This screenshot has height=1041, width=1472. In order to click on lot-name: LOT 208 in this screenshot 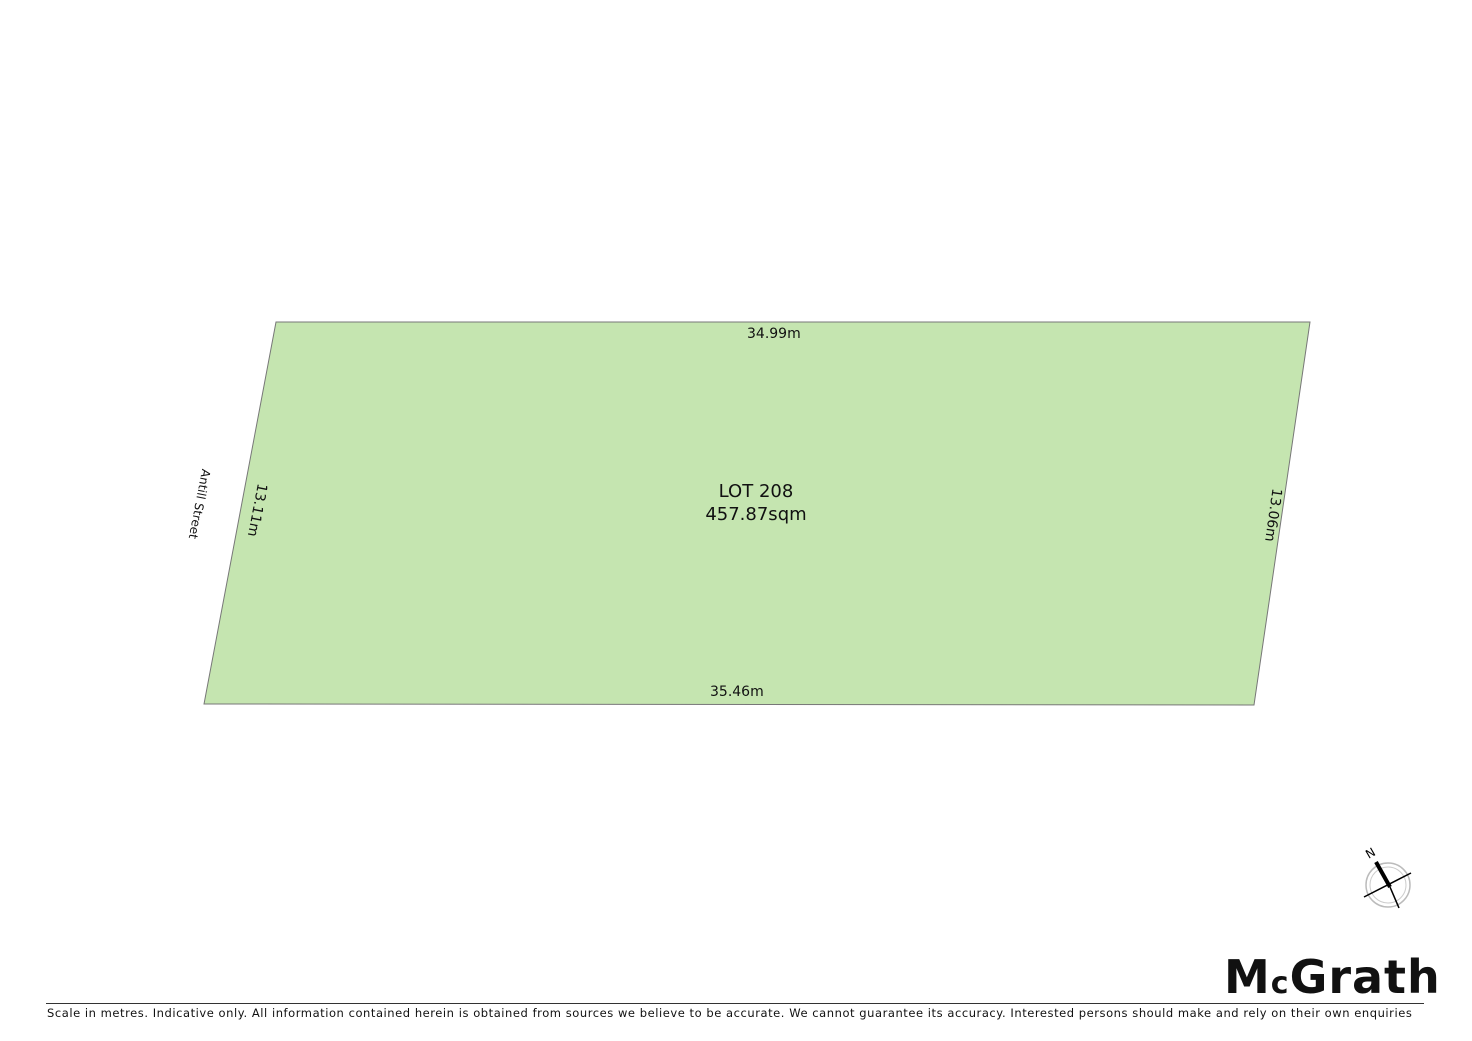, I will do `click(756, 491)`.